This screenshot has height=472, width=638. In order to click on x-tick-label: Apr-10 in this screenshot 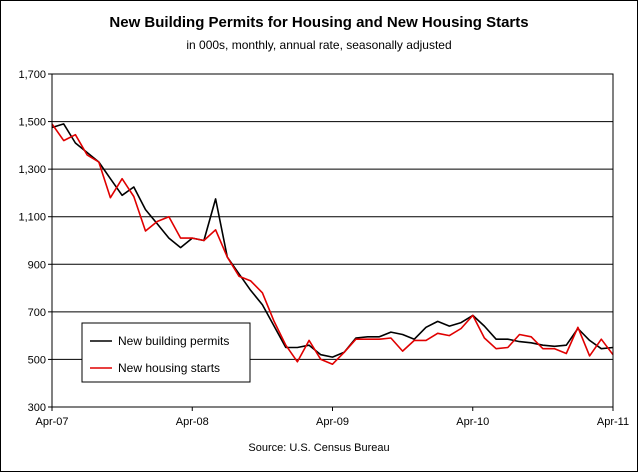, I will do `click(472, 422)`.